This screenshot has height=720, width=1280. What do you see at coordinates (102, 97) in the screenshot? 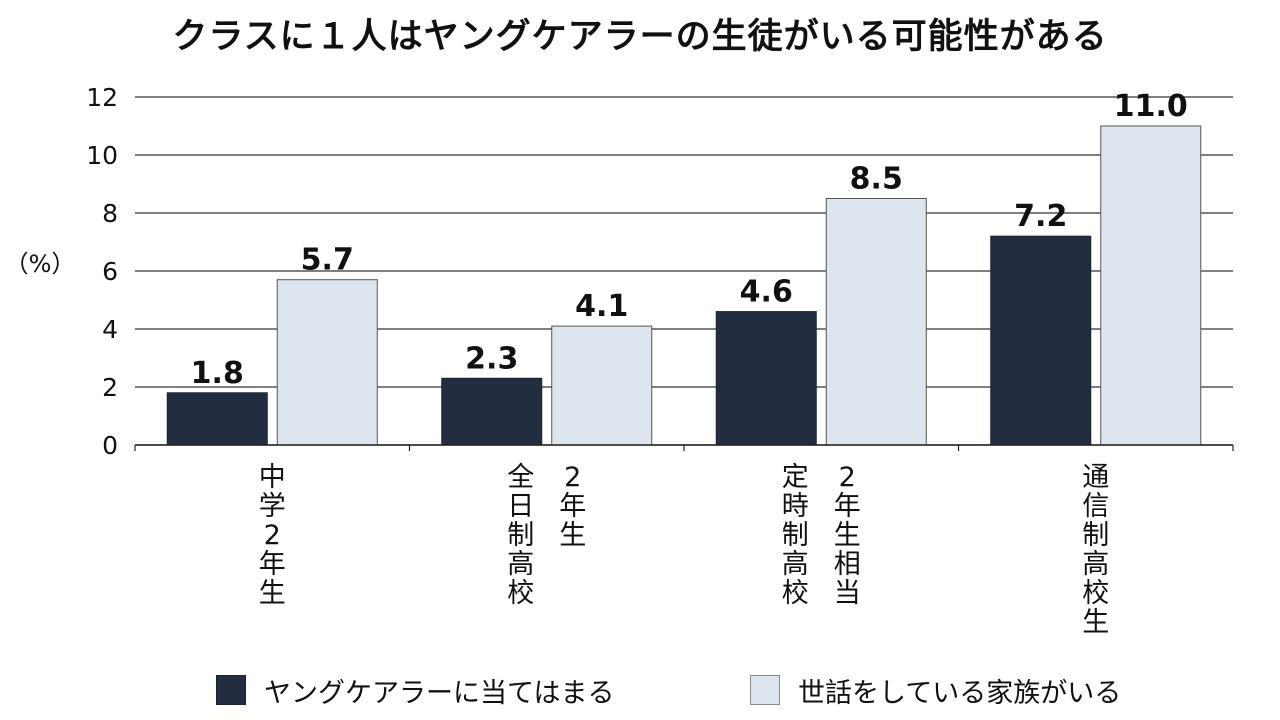
I see `y-tick-label: 12` at bounding box center [102, 97].